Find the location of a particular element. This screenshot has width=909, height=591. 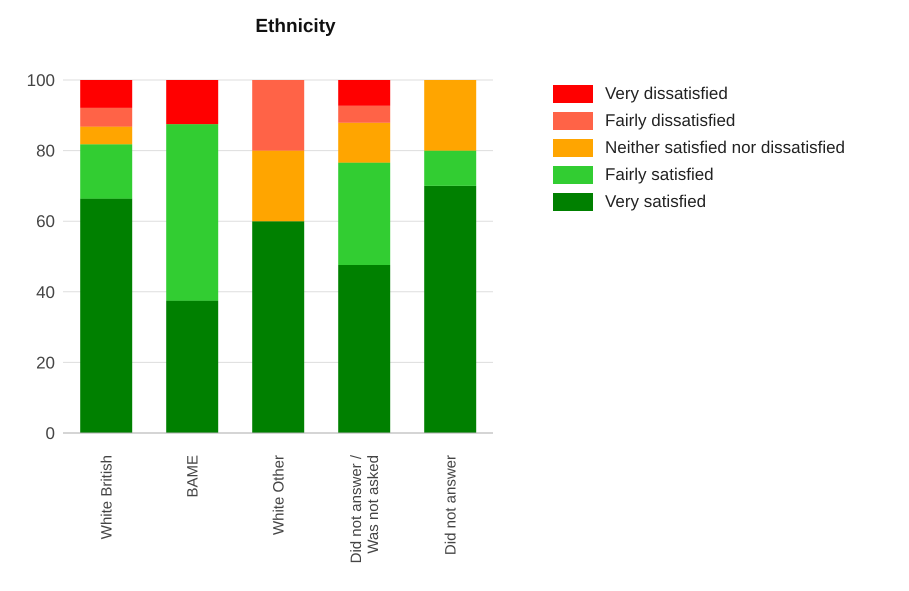

x-tick-label: Did not answer / Was not asked is located at coordinates (365, 509).